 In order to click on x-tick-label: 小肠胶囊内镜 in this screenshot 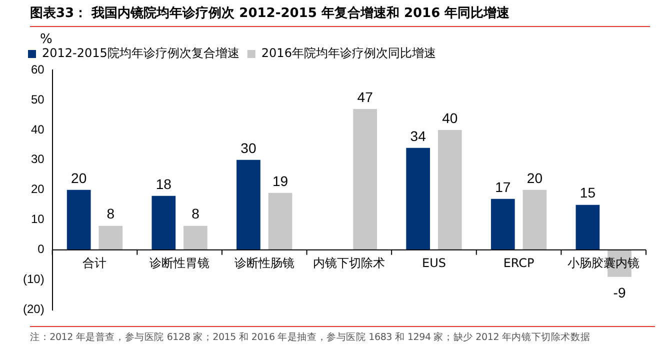, I will do `click(604, 263)`.